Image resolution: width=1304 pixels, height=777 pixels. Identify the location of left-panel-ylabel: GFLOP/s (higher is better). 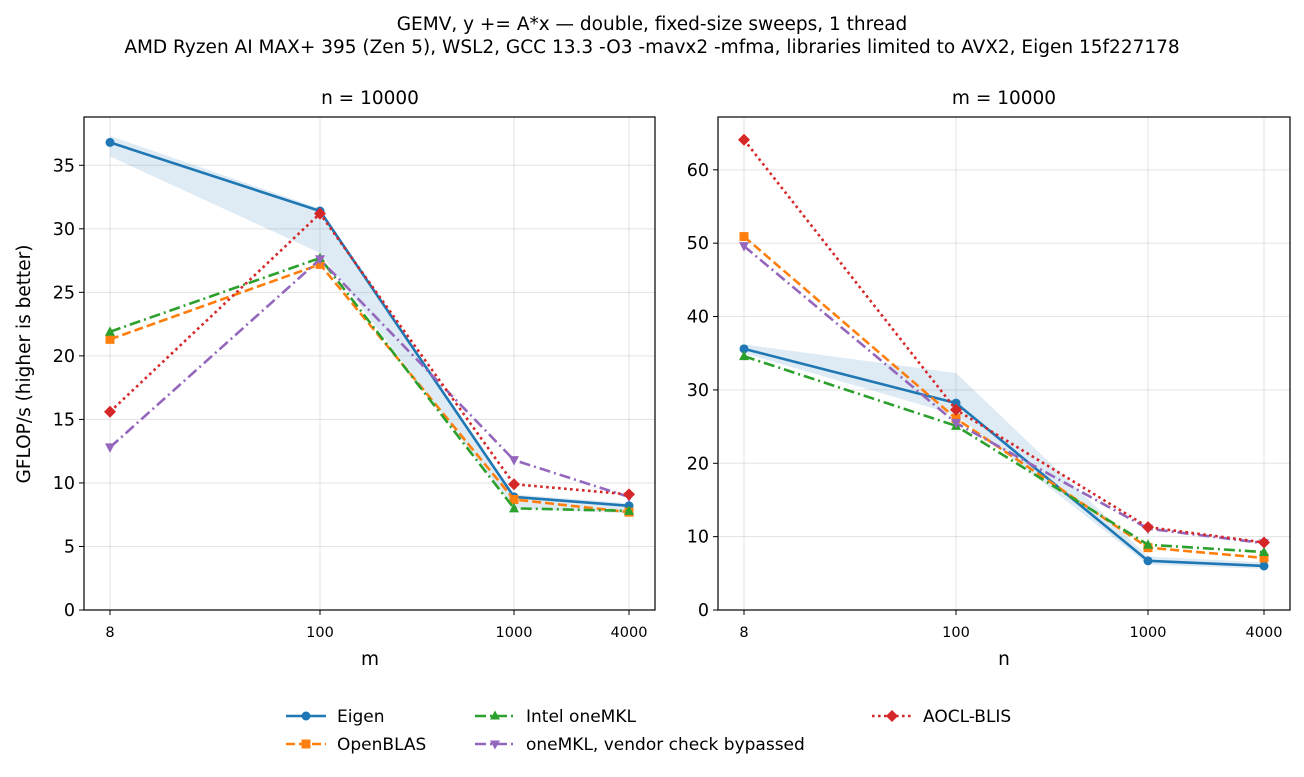
(24, 363).